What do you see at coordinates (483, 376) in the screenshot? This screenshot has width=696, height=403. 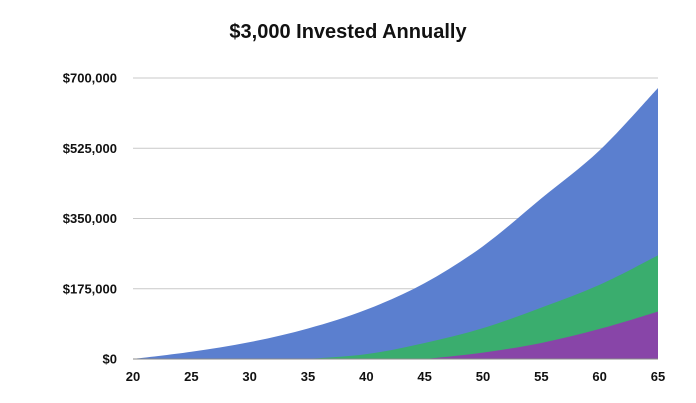 I see `x-tick-label: 50` at bounding box center [483, 376].